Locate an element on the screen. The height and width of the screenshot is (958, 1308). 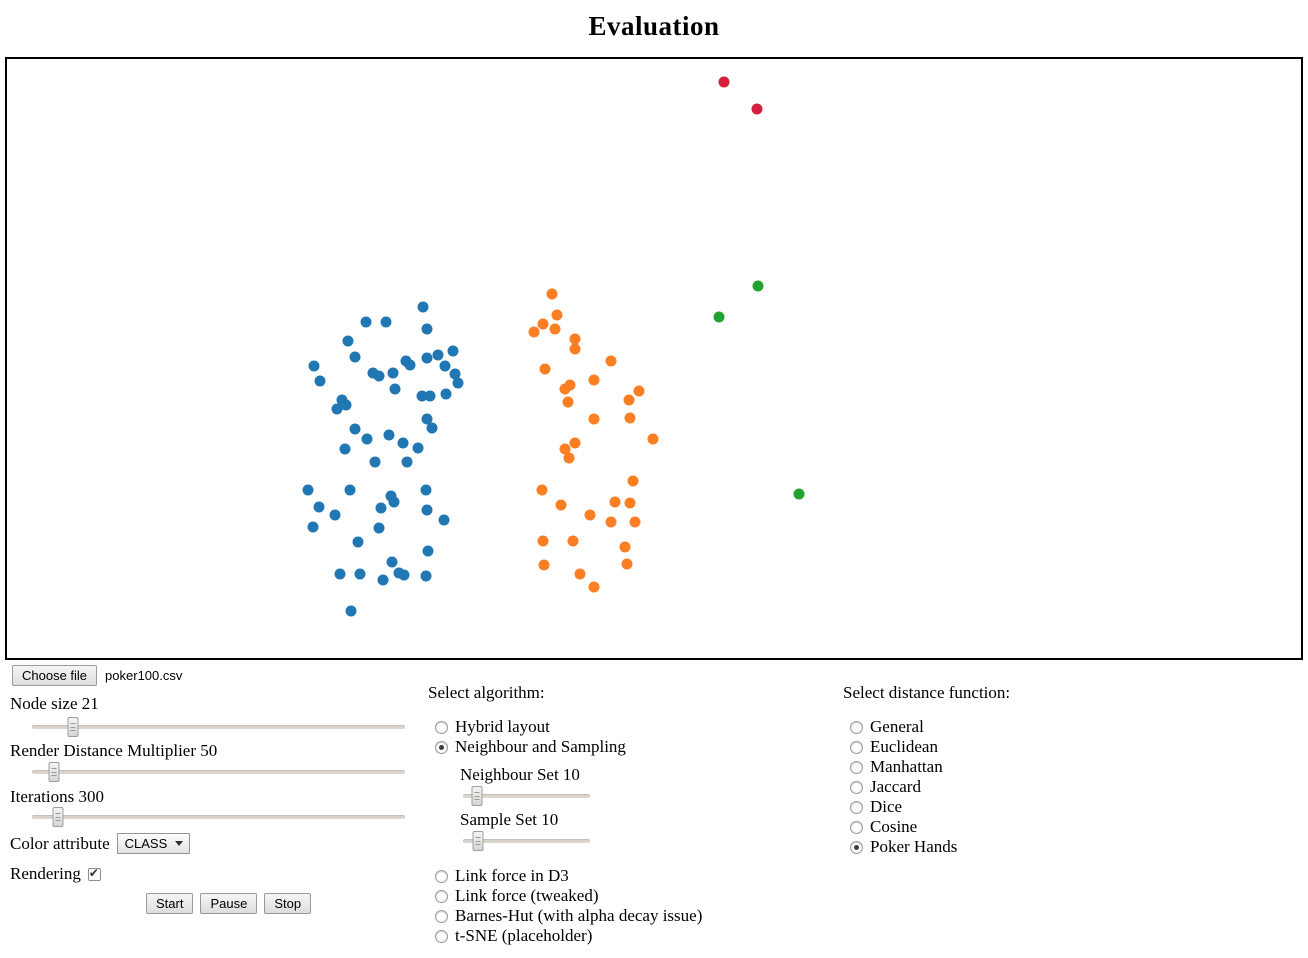
radio-option: Dice is located at coordinates (903, 807).